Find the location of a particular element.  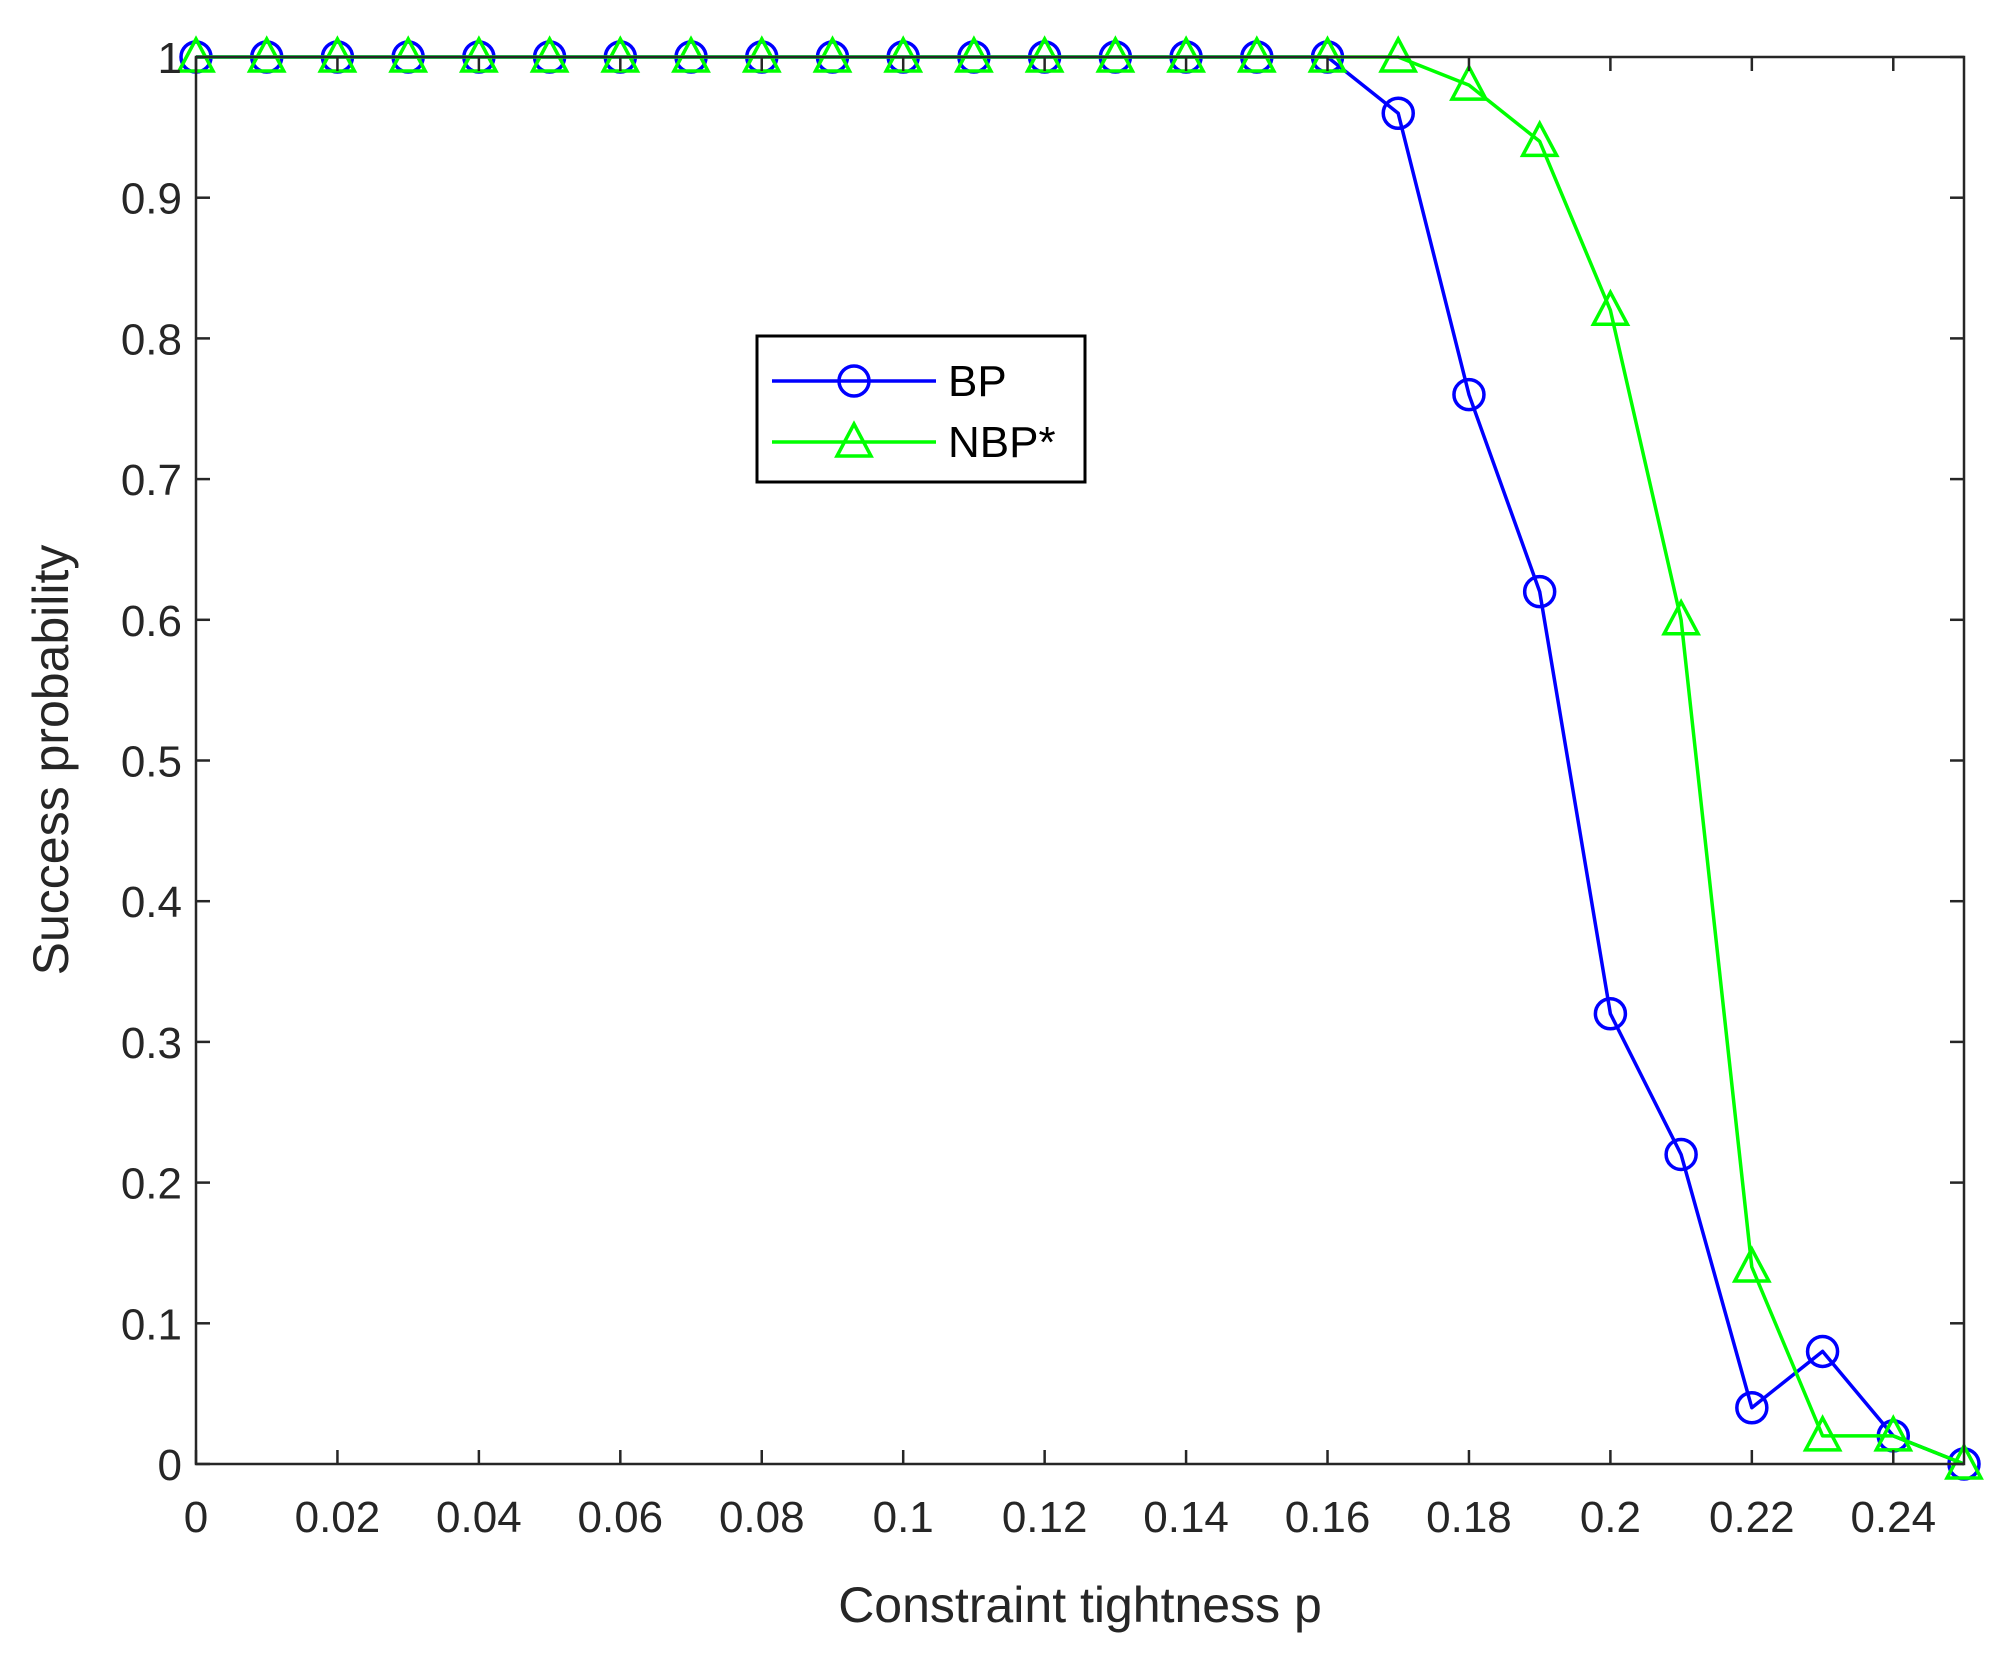

x-tick-label: 0 is located at coordinates (196, 1517).